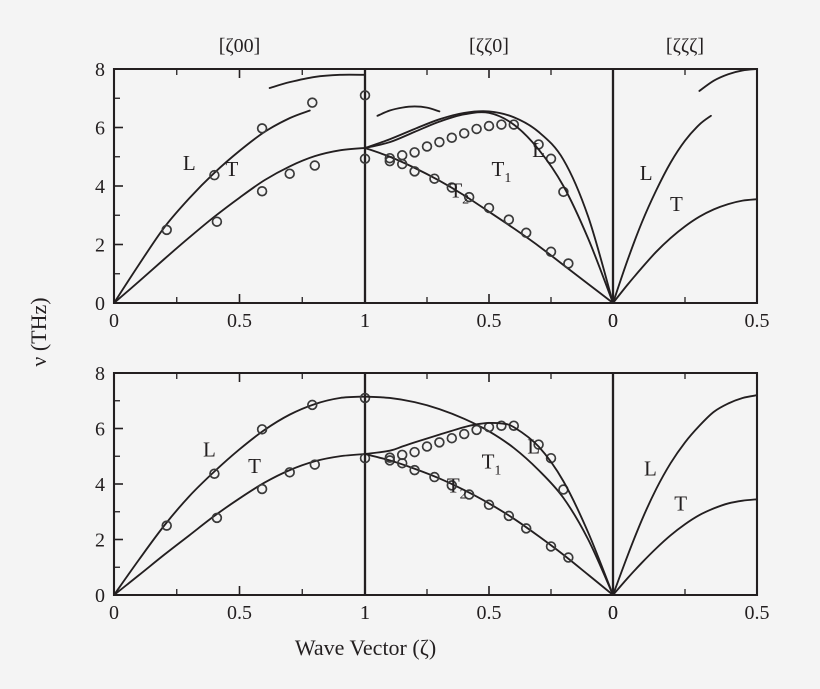  Describe the element at coordinates (100, 541) in the screenshot. I see `y-tick-label: 2` at that location.